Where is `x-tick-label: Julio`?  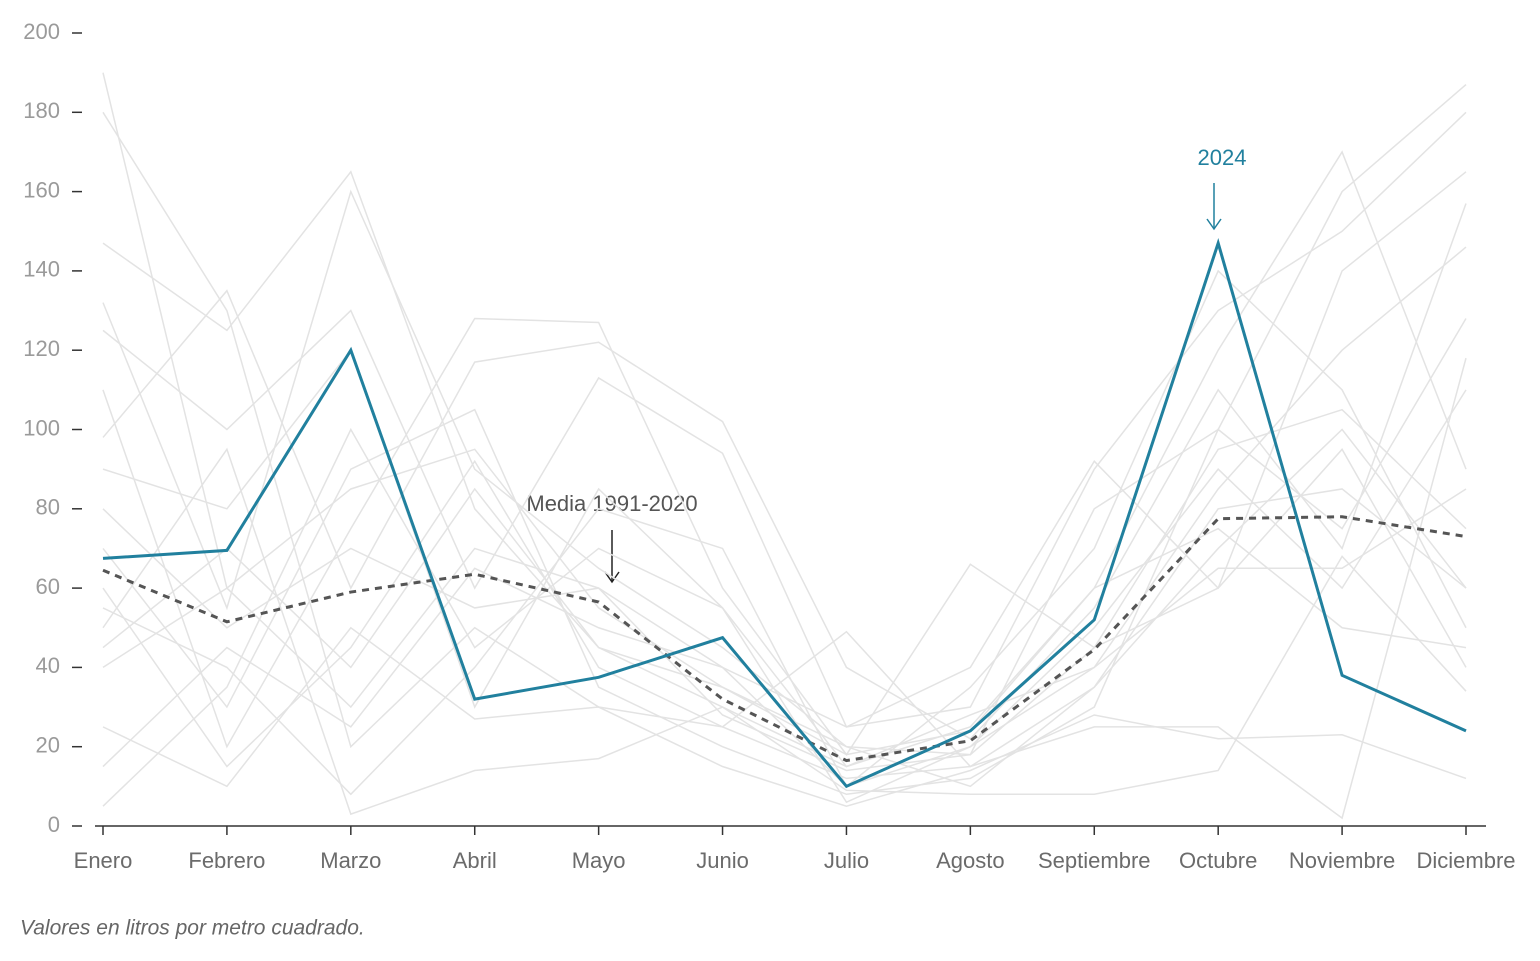 x-tick-label: Julio is located at coordinates (846, 860).